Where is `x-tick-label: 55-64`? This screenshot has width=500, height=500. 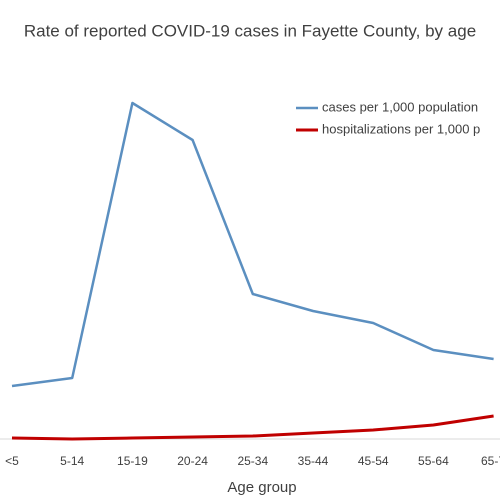 x-tick-label: 55-64 is located at coordinates (433, 461).